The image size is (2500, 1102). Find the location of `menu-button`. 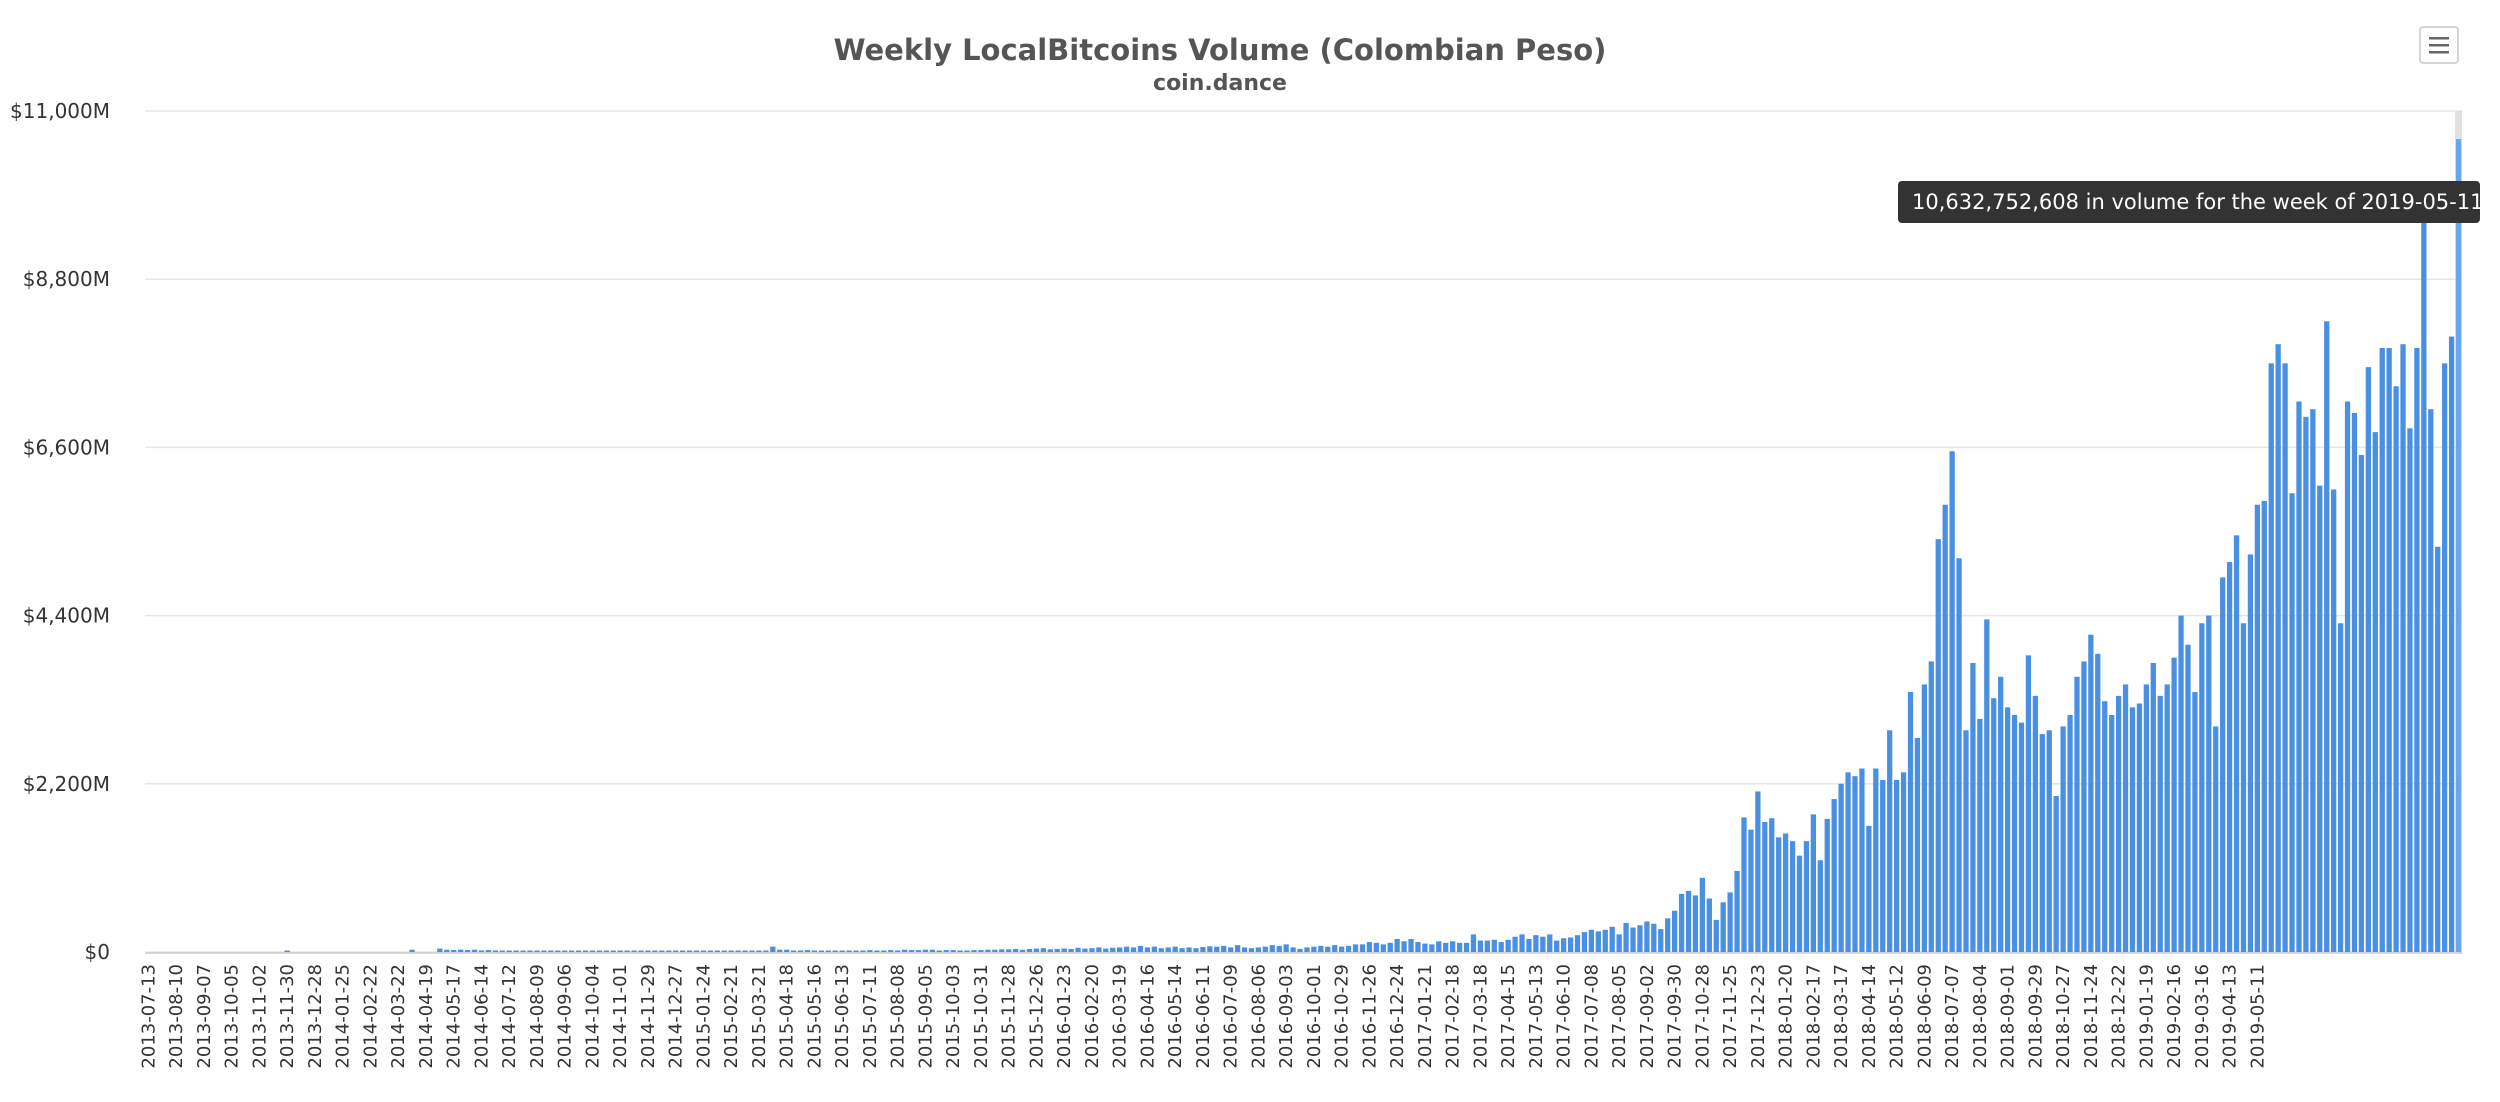

menu-button is located at coordinates (2439, 45).